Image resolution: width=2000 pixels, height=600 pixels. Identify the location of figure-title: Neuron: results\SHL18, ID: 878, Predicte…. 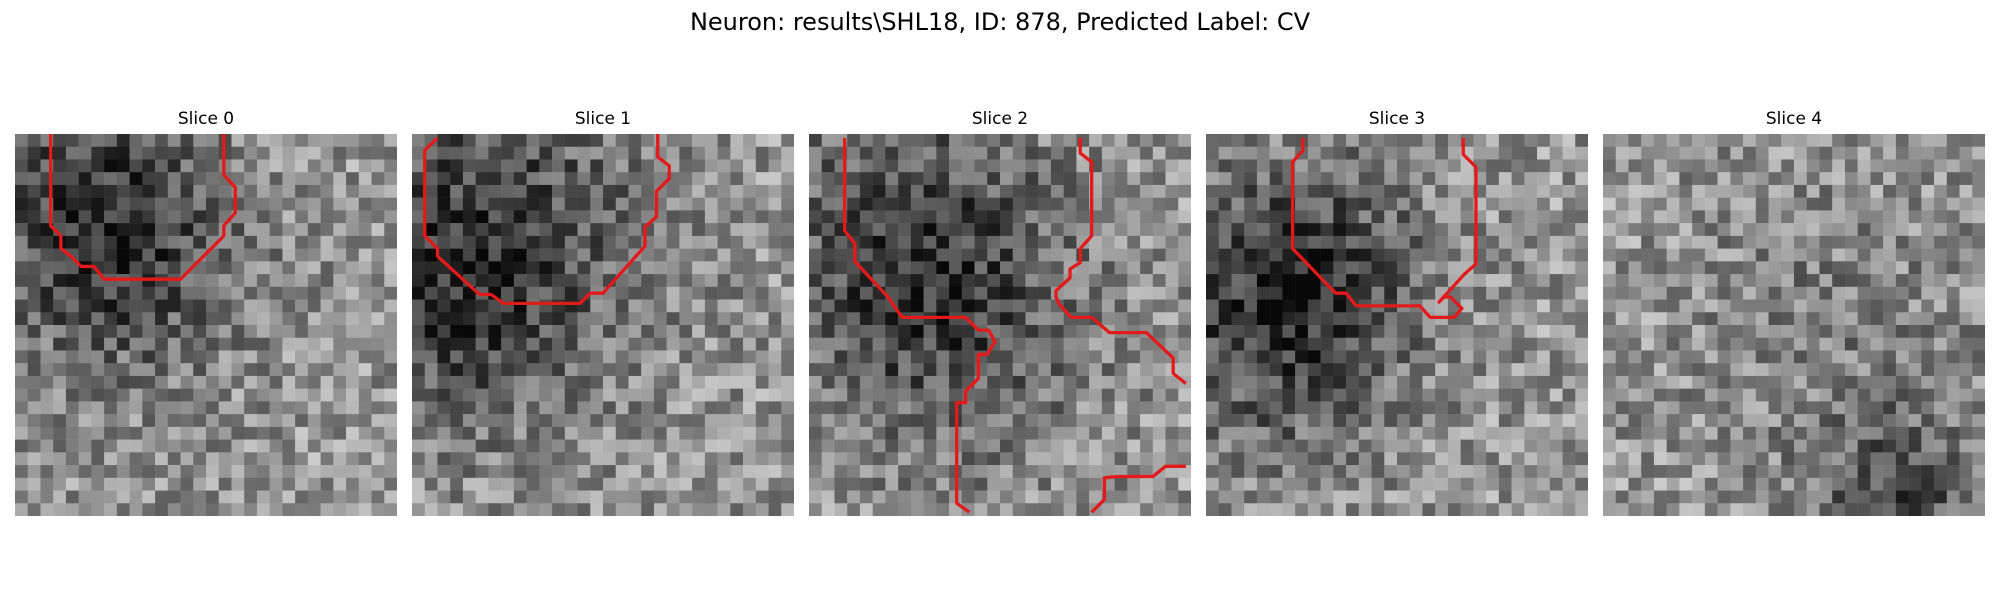
(1000, 22).